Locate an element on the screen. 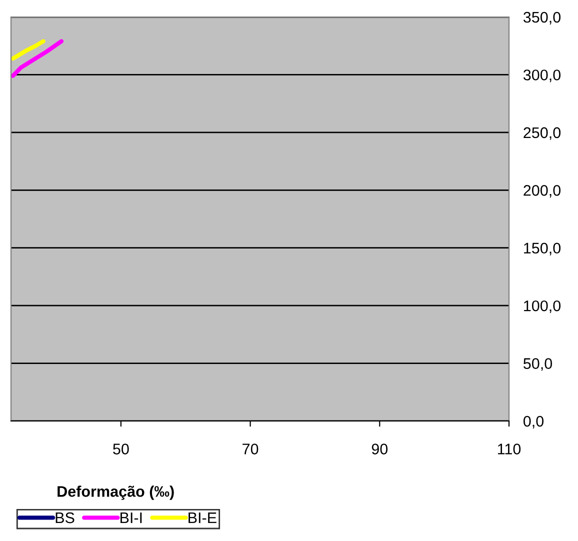 Image resolution: width=578 pixels, height=541 pixels. legend-label: BS is located at coordinates (65, 518).